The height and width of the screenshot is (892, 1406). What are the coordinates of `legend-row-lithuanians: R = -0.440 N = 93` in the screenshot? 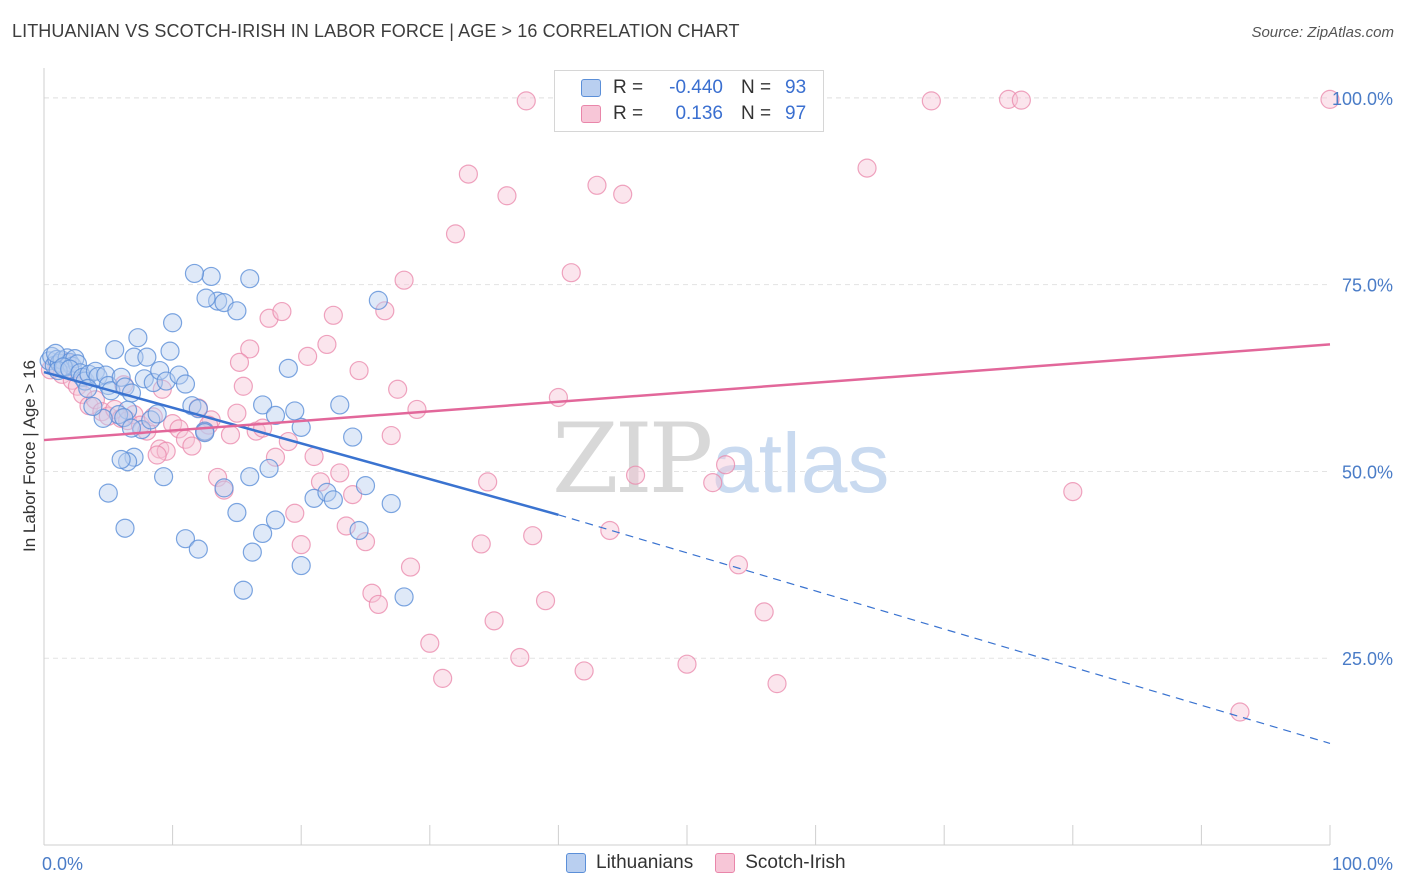 It's located at (680, 88).